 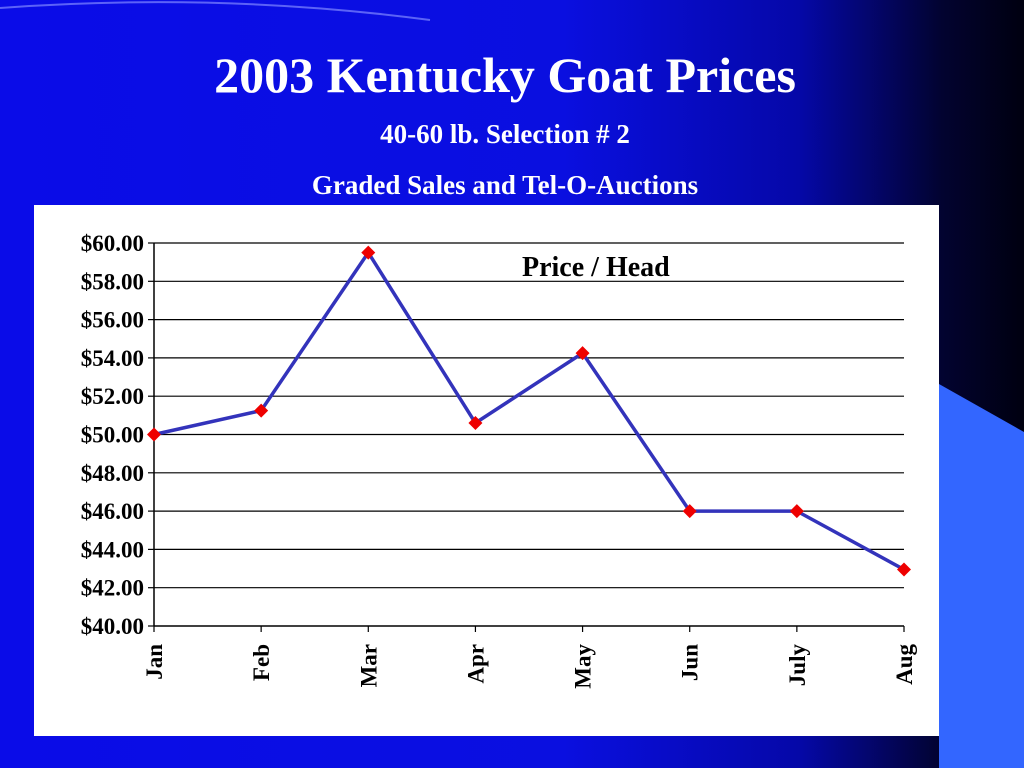 I want to click on y-tick-label: $40.00, so click(x=112, y=626).